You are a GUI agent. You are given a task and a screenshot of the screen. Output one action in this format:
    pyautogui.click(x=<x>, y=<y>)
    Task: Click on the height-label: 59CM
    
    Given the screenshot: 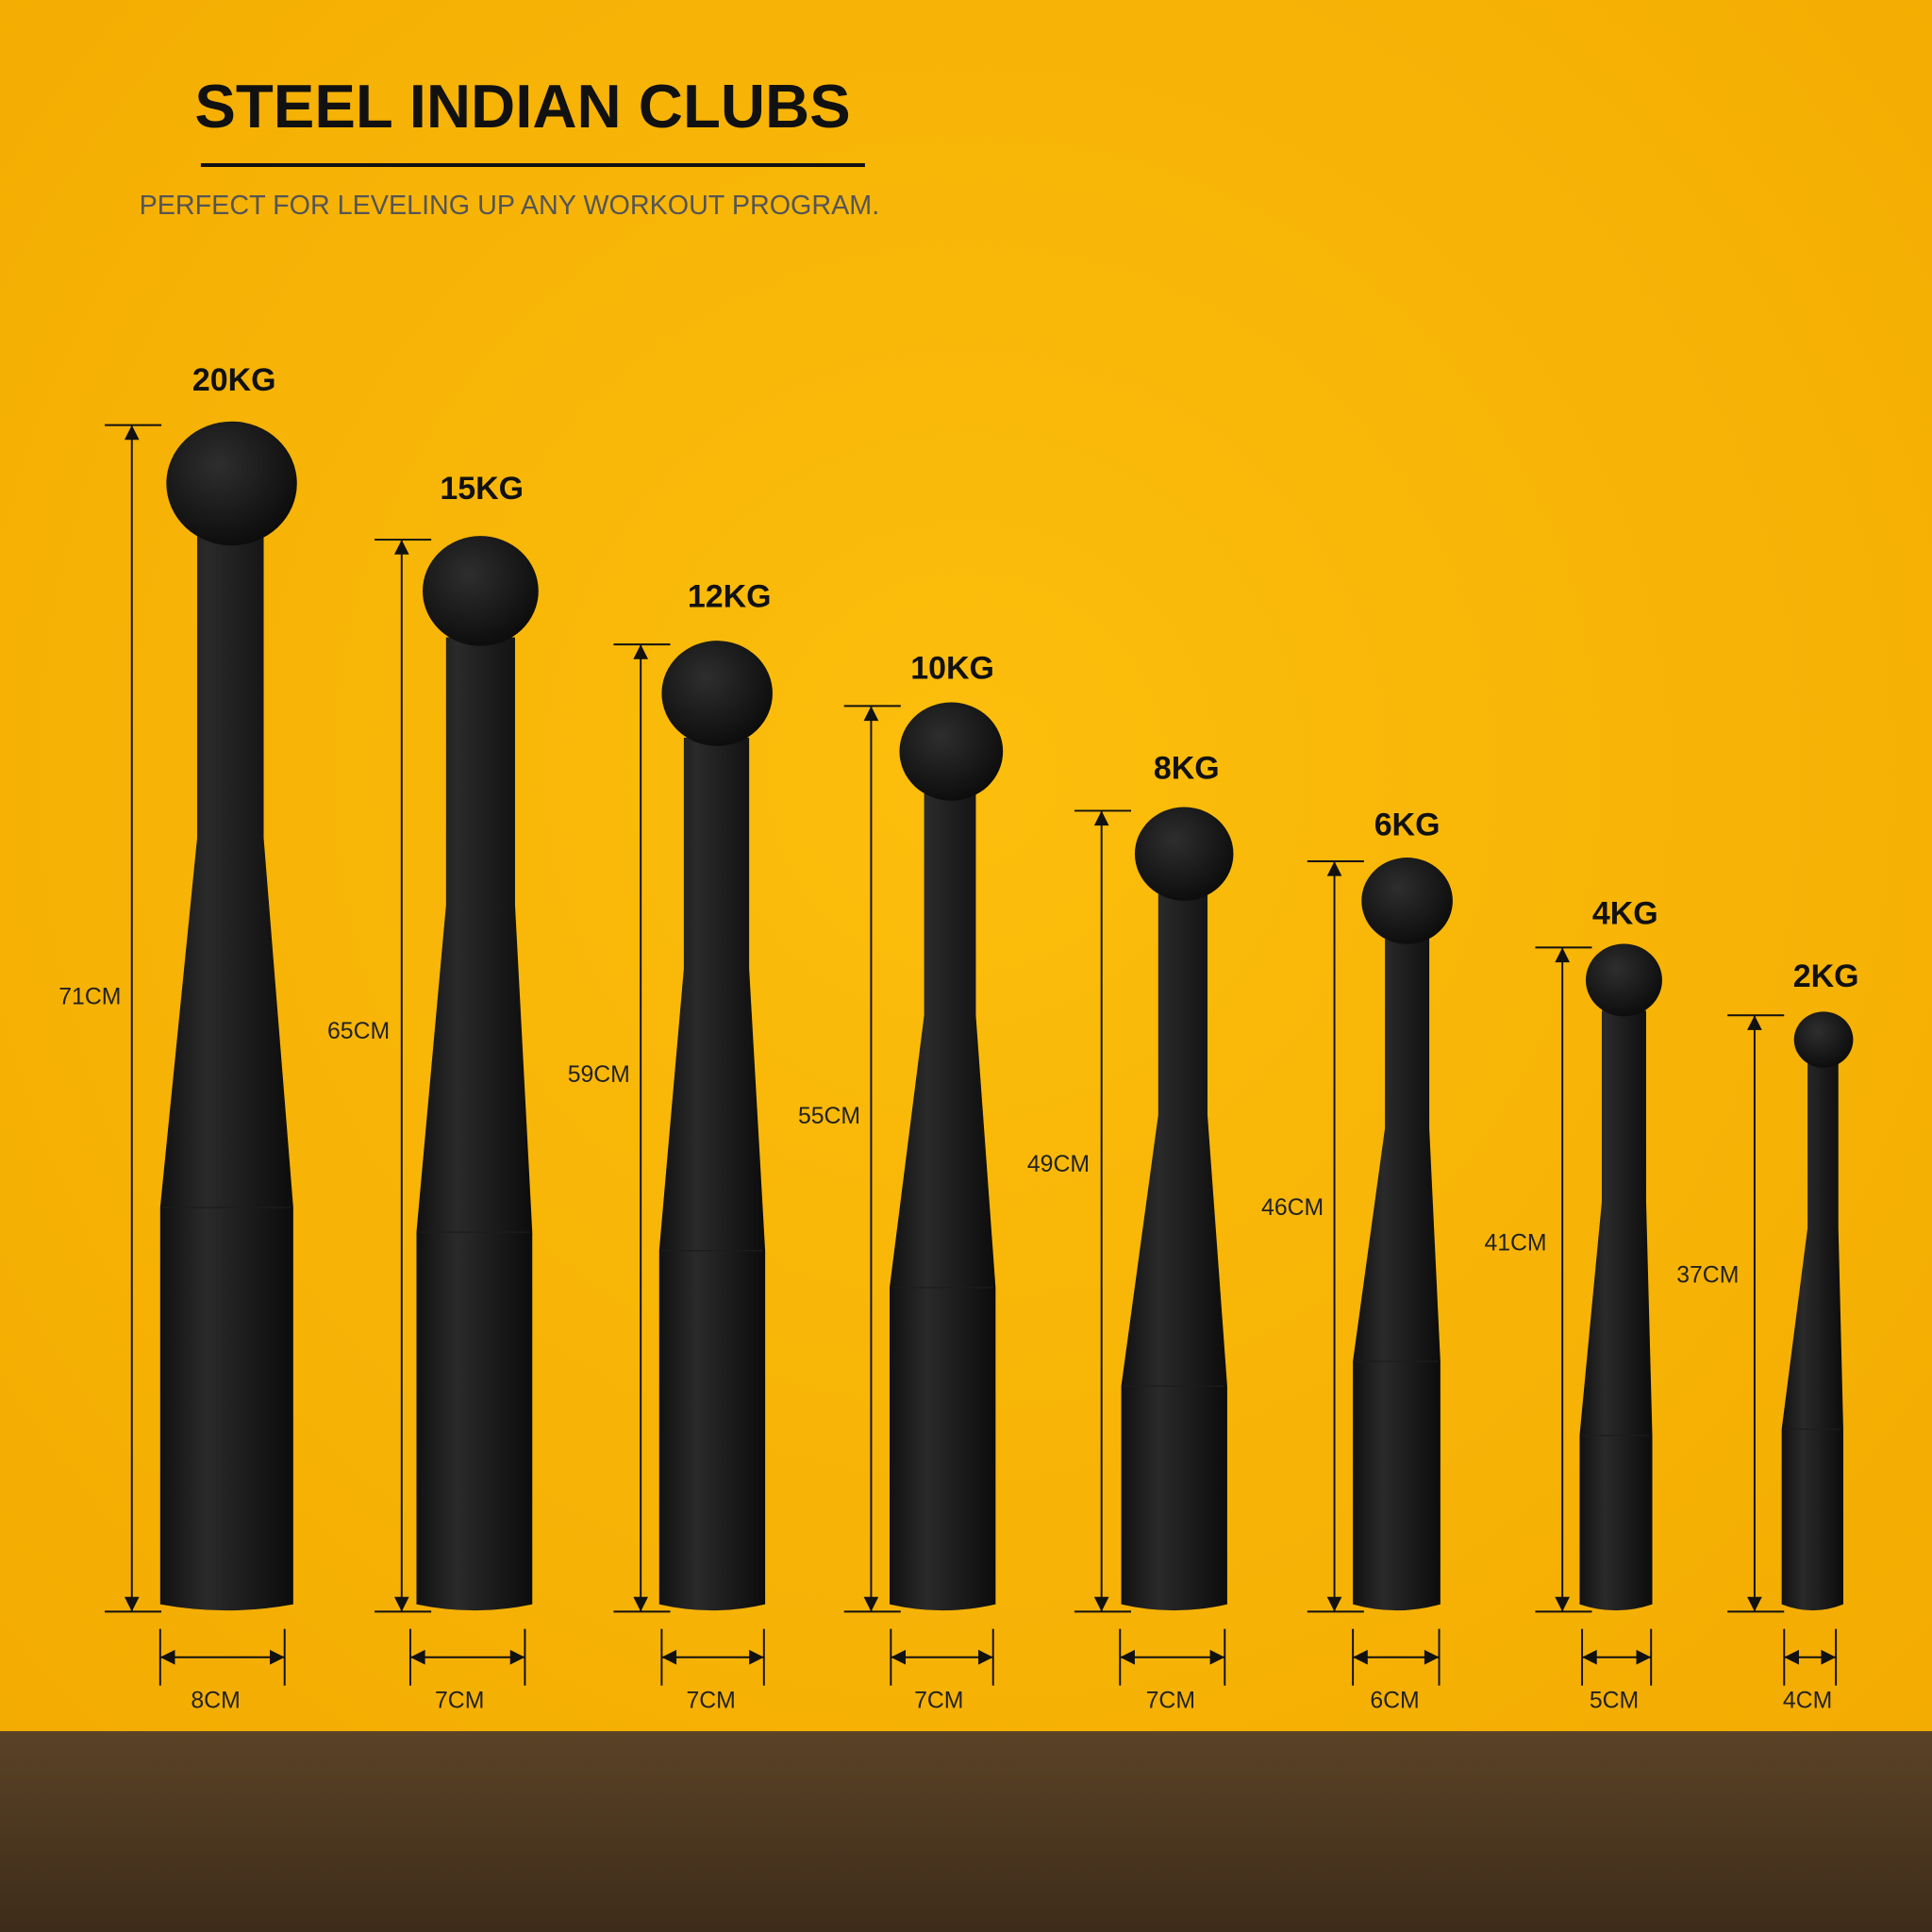 What is the action you would take?
    pyautogui.click(x=599, y=1075)
    